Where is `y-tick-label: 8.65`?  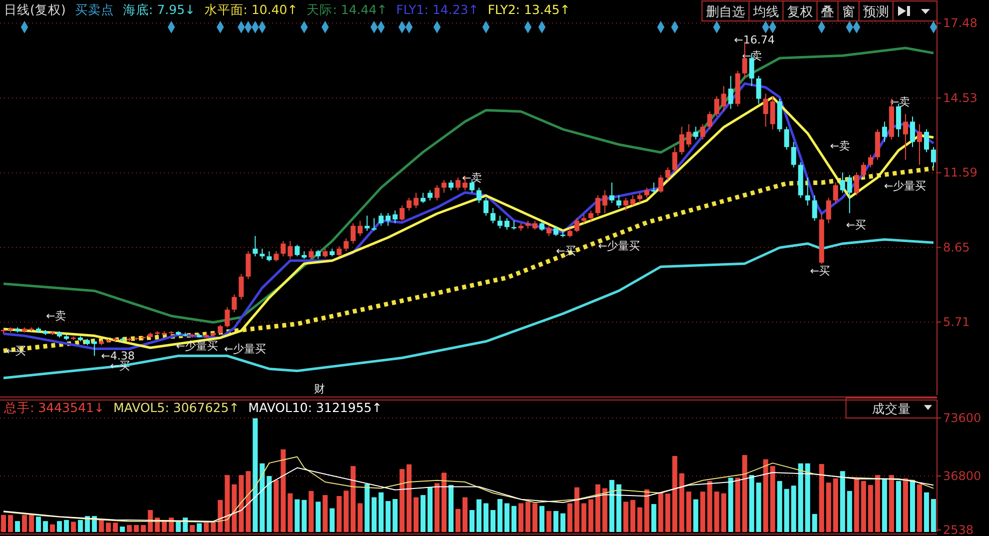
y-tick-label: 8.65 is located at coordinates (956, 247).